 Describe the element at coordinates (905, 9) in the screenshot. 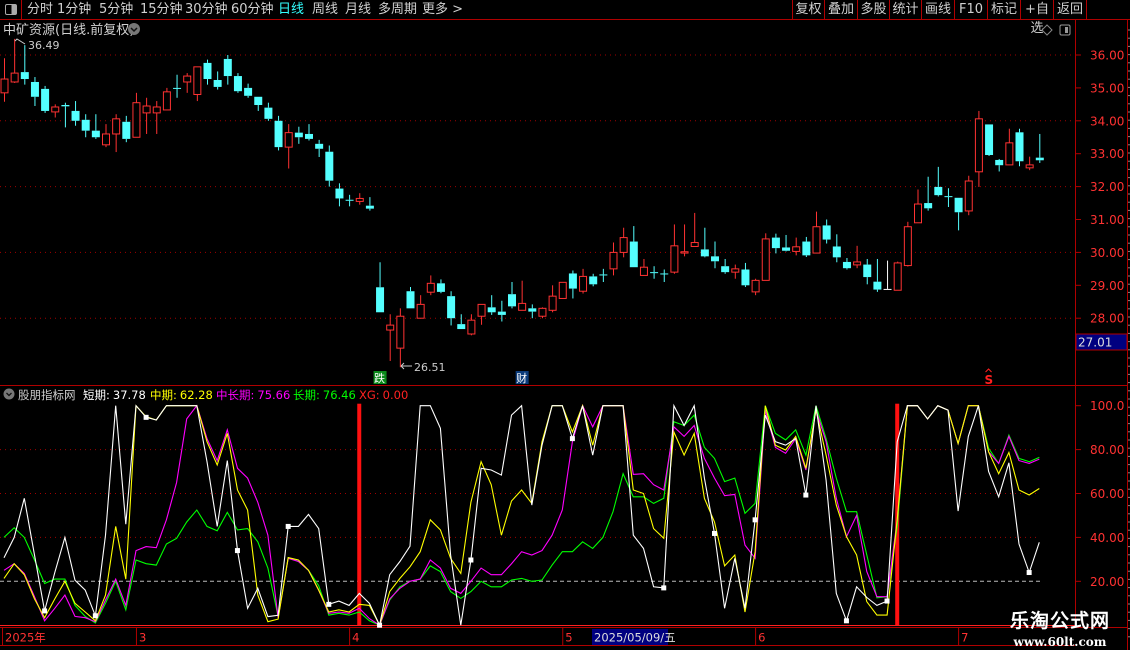

I see `statistics-button: 统计` at that location.